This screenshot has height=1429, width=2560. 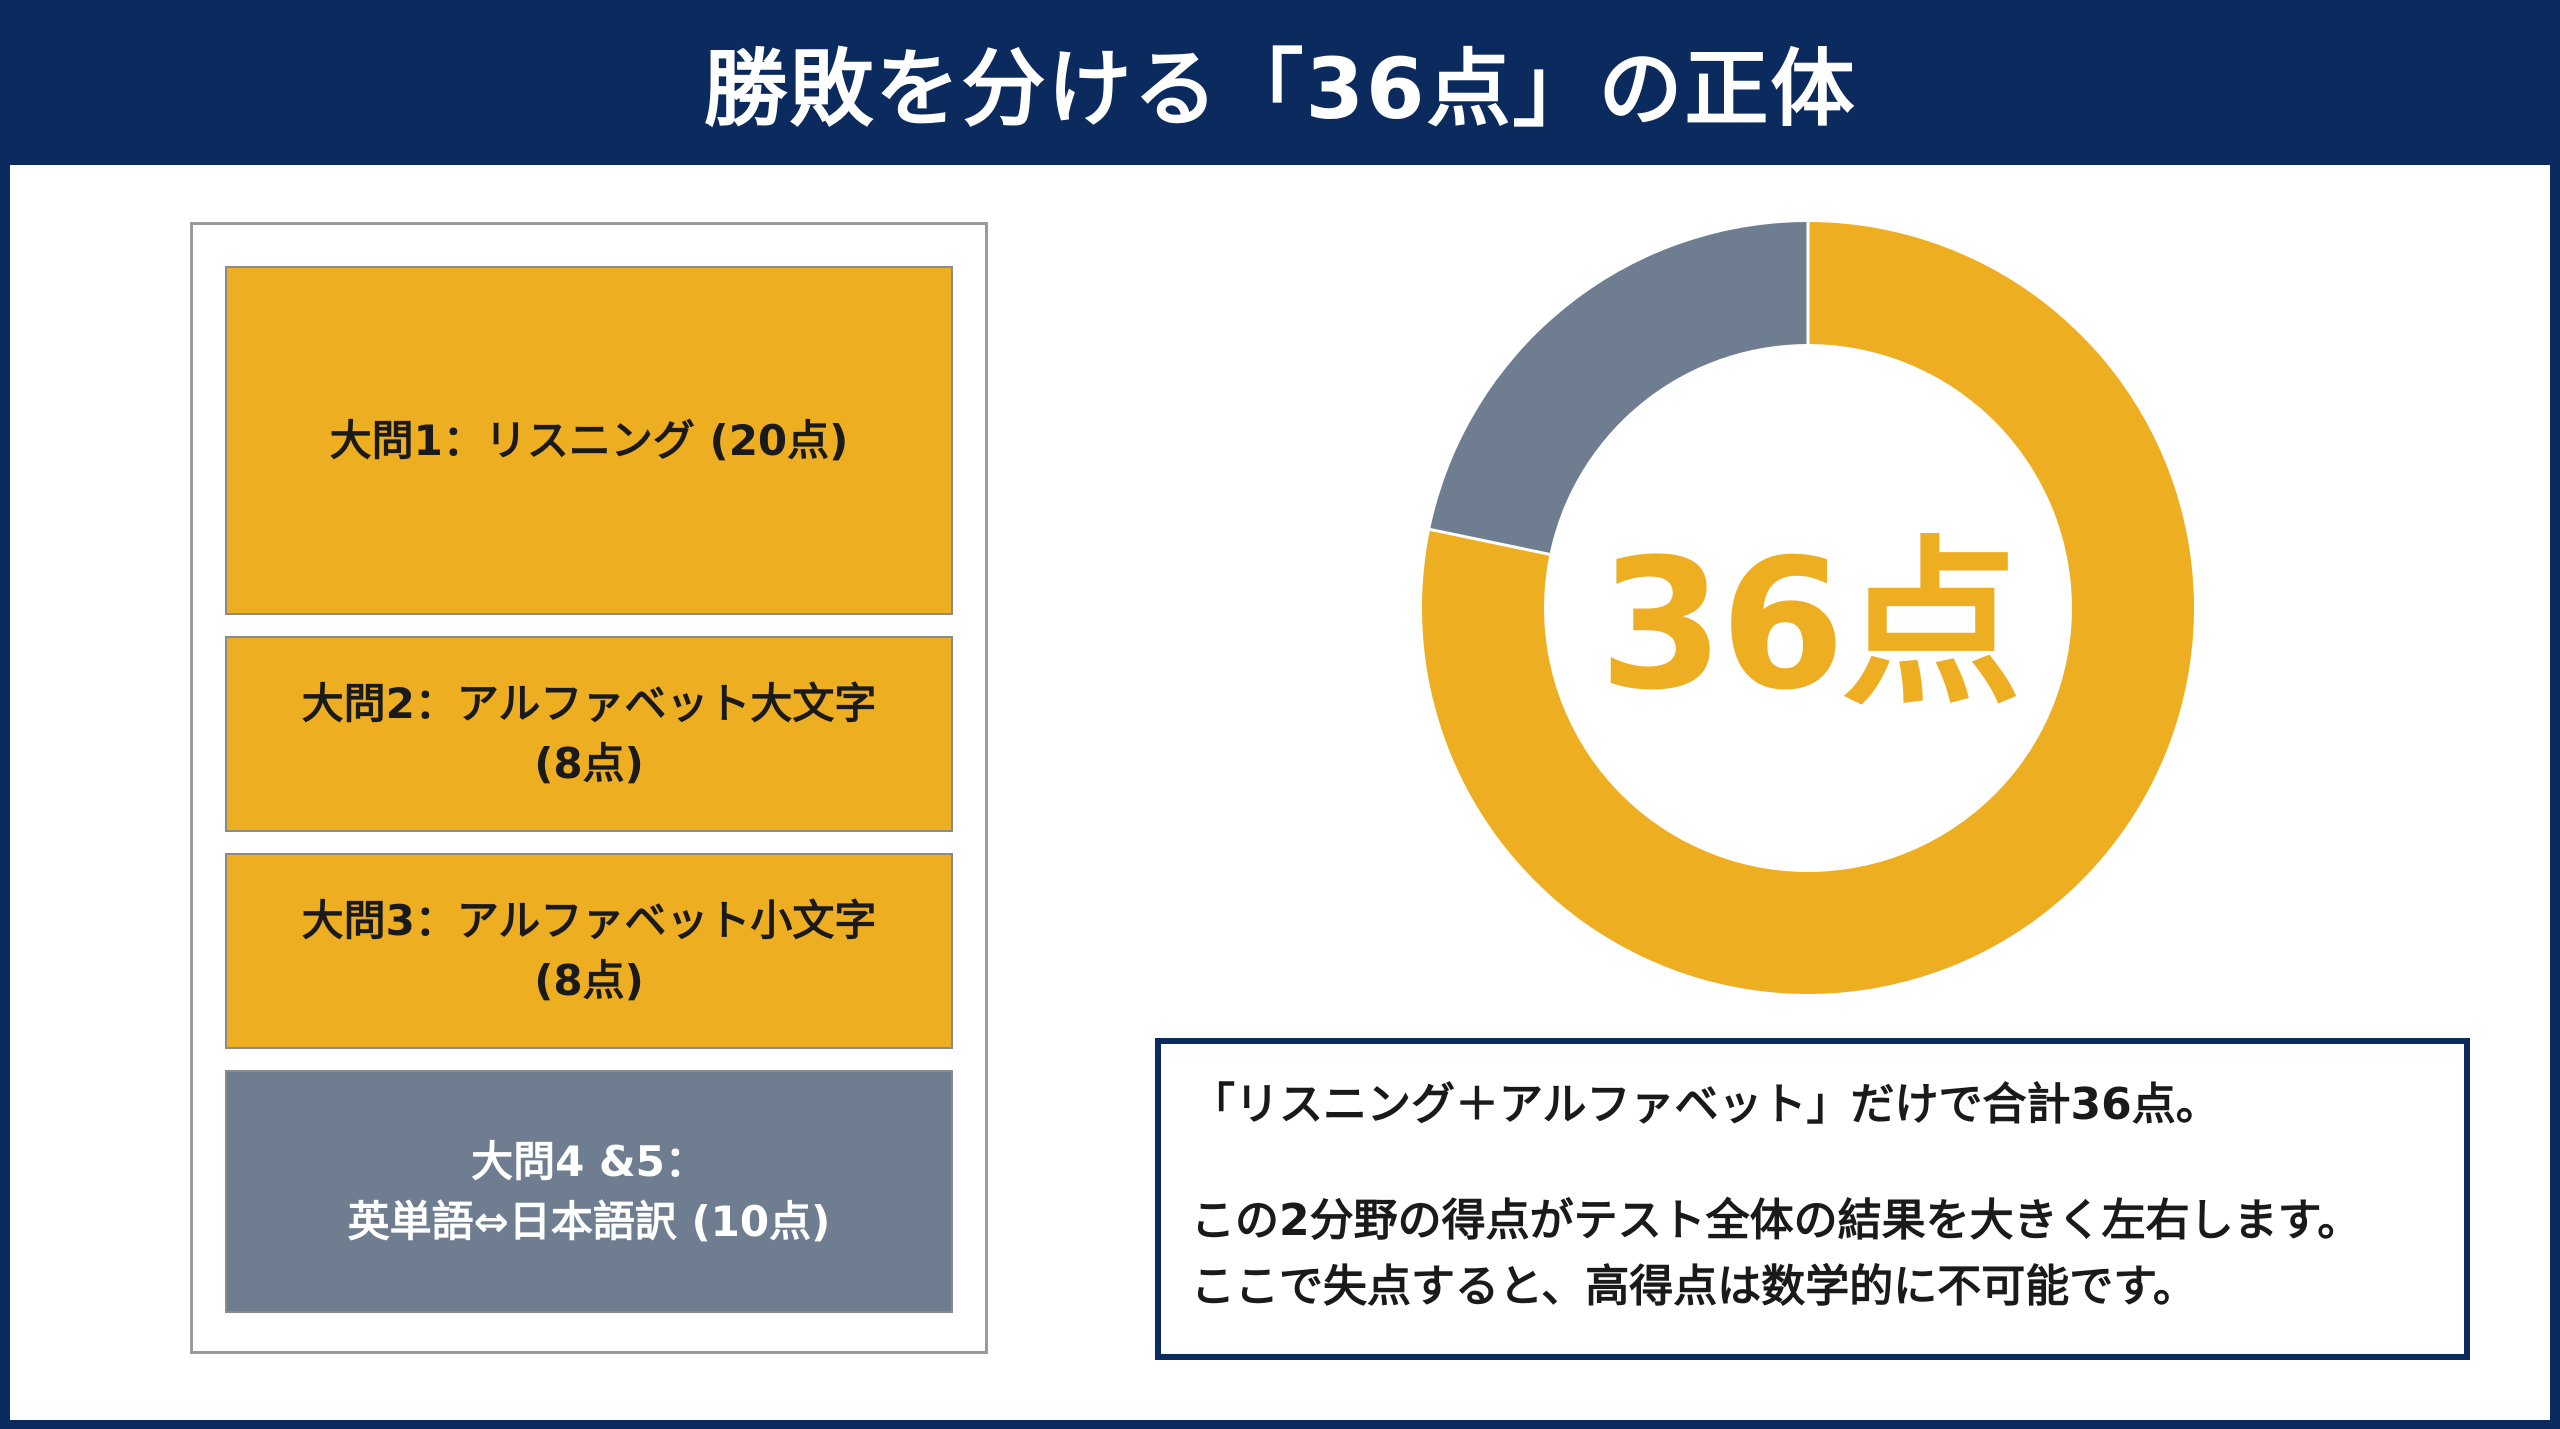 I want to click on section-points: 英単語⇔日本語訳 (10点), so click(x=589, y=1221).